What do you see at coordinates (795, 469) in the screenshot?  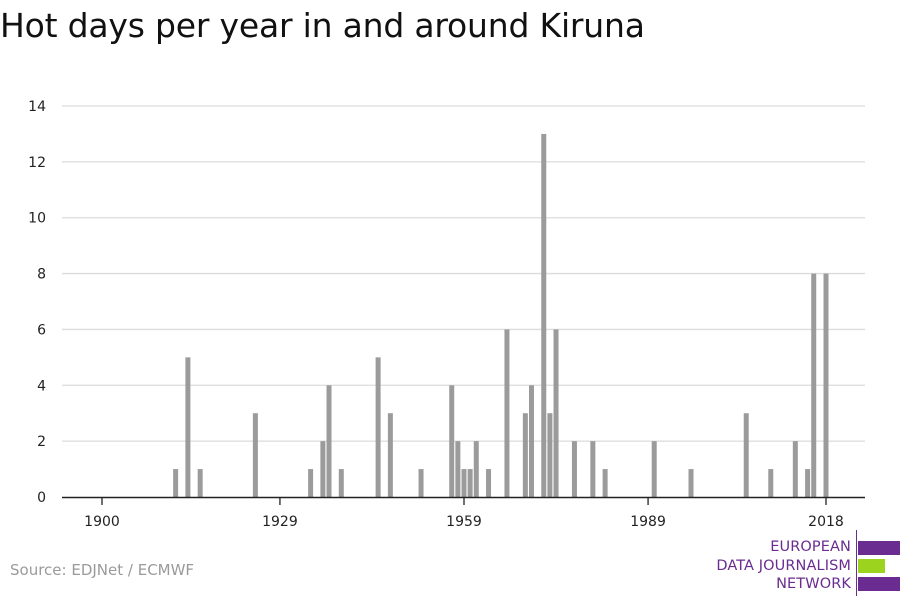 I see `bar-2013` at bounding box center [795, 469].